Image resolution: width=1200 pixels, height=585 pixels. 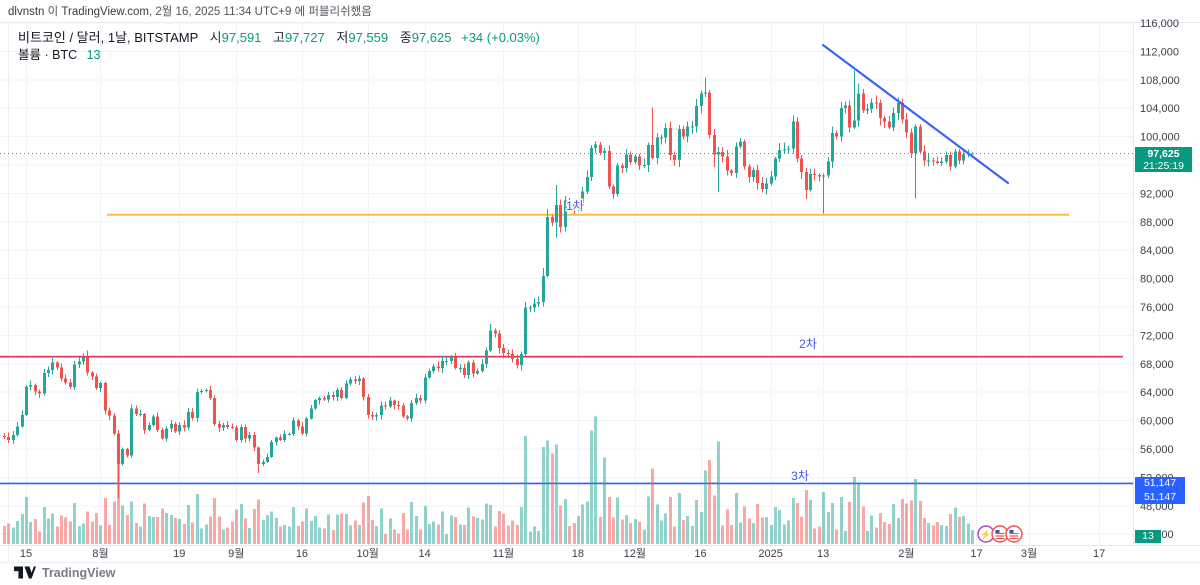 What do you see at coordinates (431, 37) in the screenshot?
I see `close-value: 97,625` at bounding box center [431, 37].